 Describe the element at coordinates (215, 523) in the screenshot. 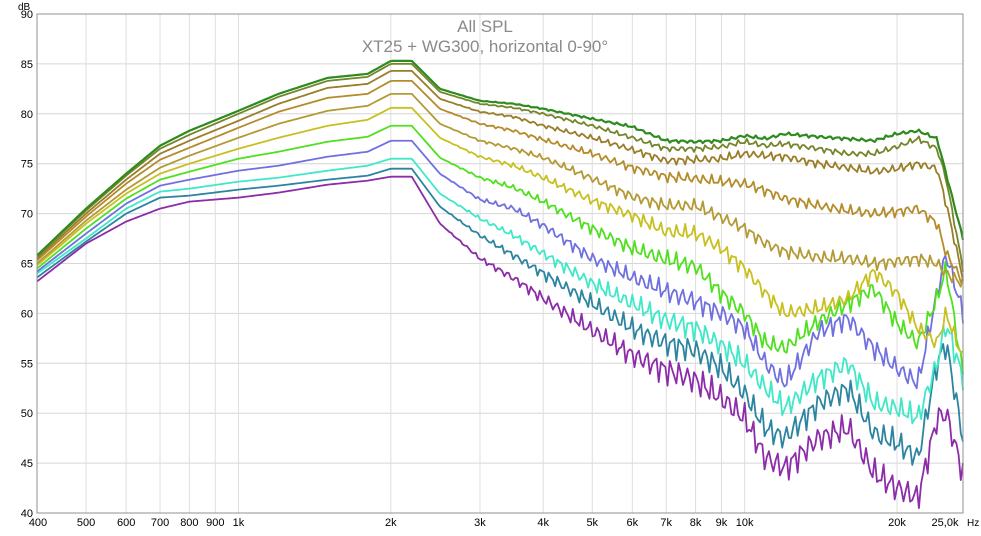

I see `x-tick-label: 900` at that location.